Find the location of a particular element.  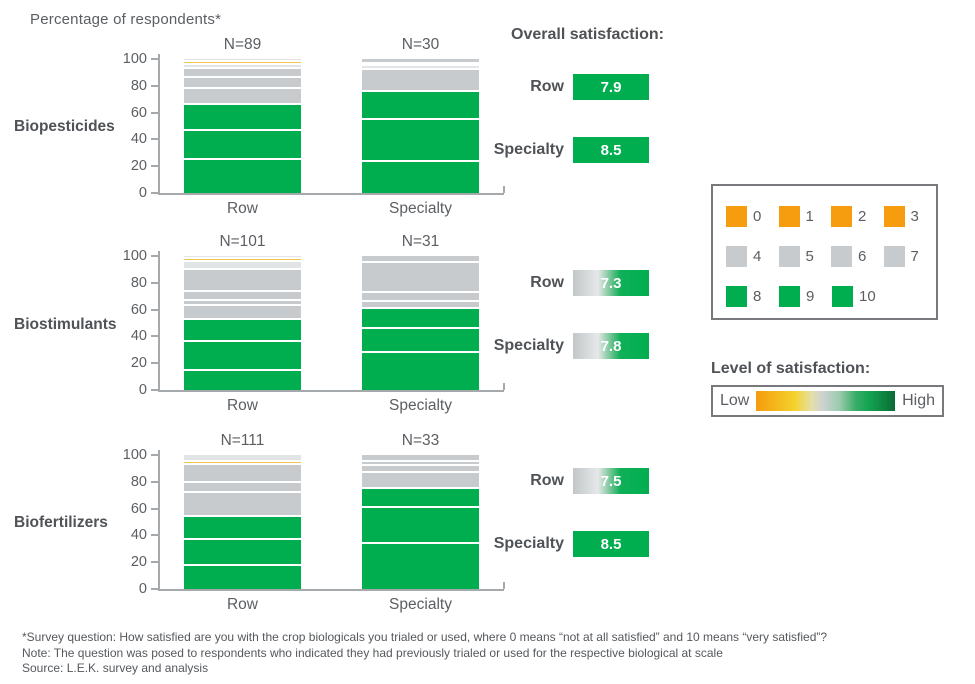

legend-score-label: 8 is located at coordinates (757, 296).